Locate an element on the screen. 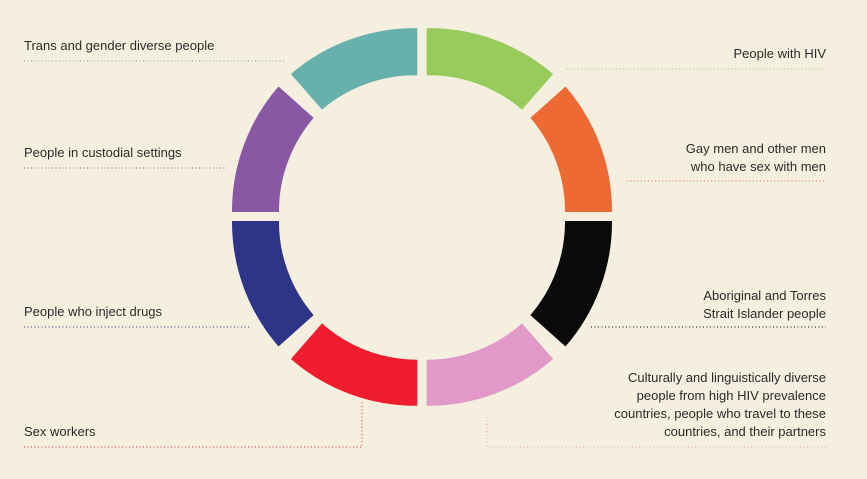 The height and width of the screenshot is (479, 867). segment-inject-drugs is located at coordinates (272, 284).